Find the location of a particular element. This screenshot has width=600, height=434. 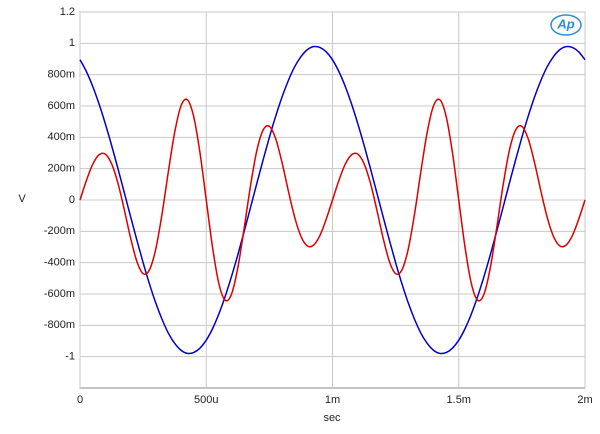

x-tick-label: 1.5m is located at coordinates (459, 400).